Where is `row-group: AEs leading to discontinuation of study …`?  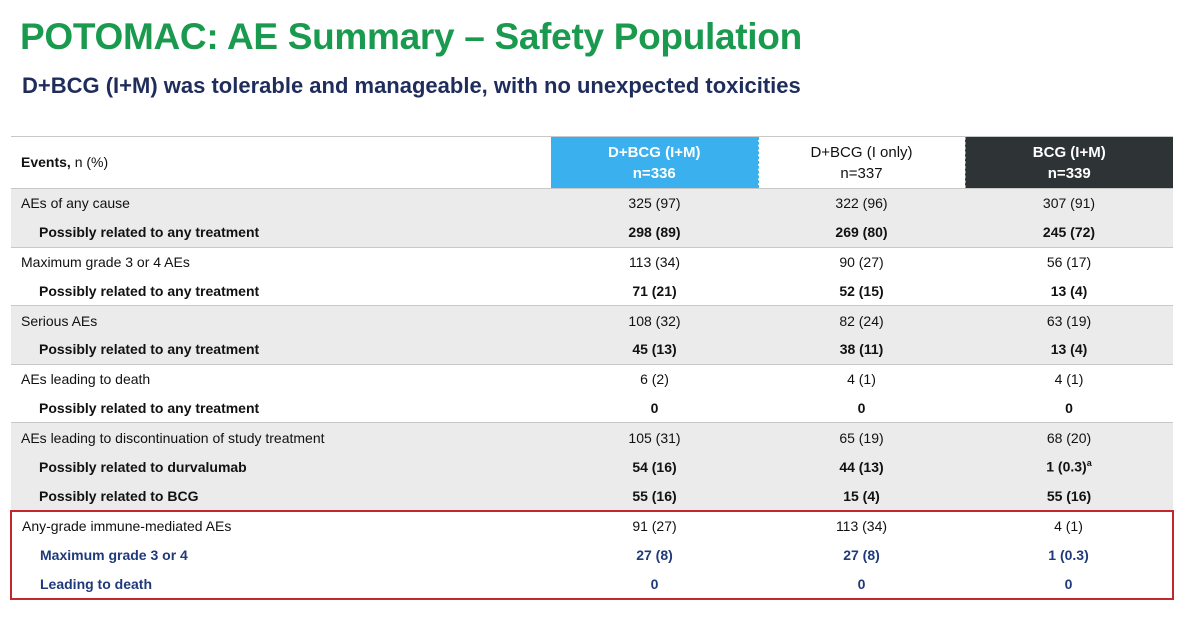 row-group: AEs leading to discontinuation of study … is located at coordinates (592, 466).